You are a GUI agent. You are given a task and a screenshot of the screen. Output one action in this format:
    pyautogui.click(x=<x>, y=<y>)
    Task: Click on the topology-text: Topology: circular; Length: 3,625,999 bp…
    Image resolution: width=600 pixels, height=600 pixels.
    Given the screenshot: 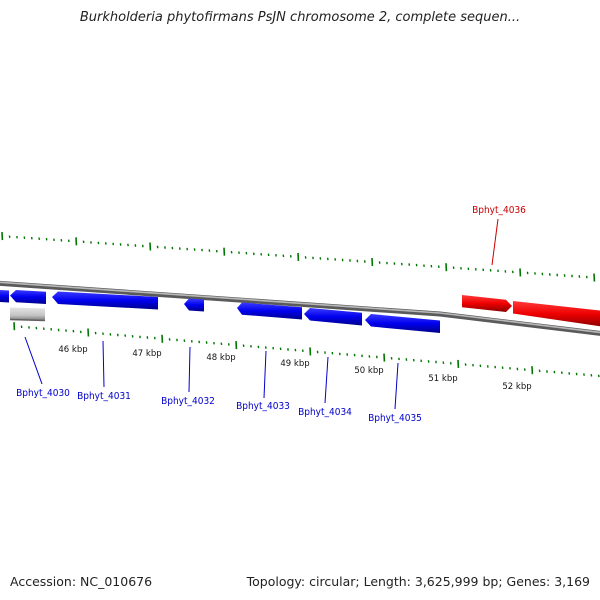 What is the action you would take?
    pyautogui.click(x=418, y=581)
    